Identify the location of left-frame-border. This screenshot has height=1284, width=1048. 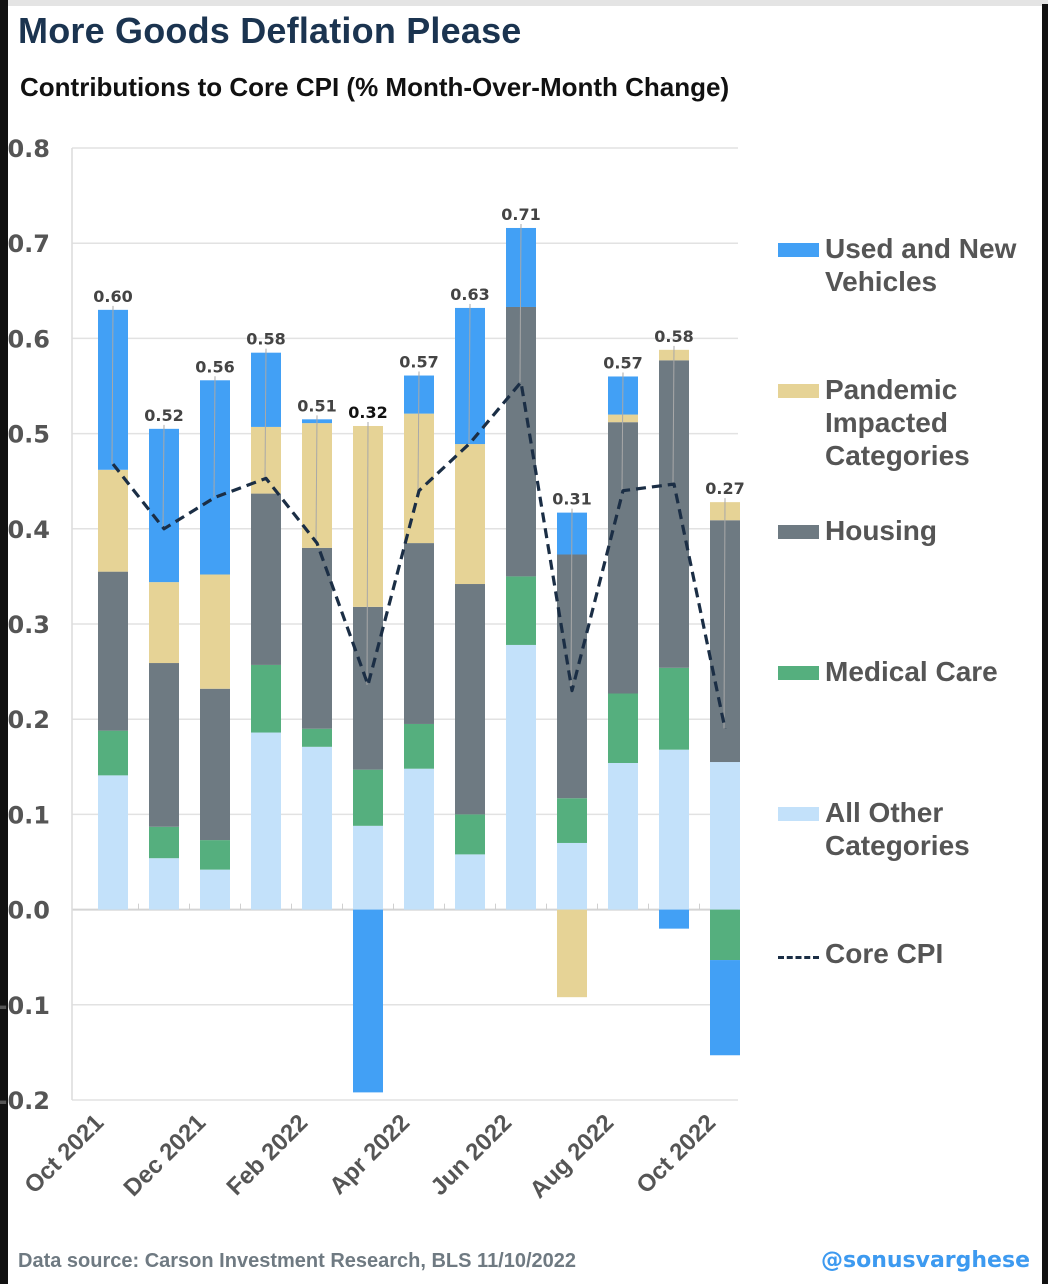
(4, 642).